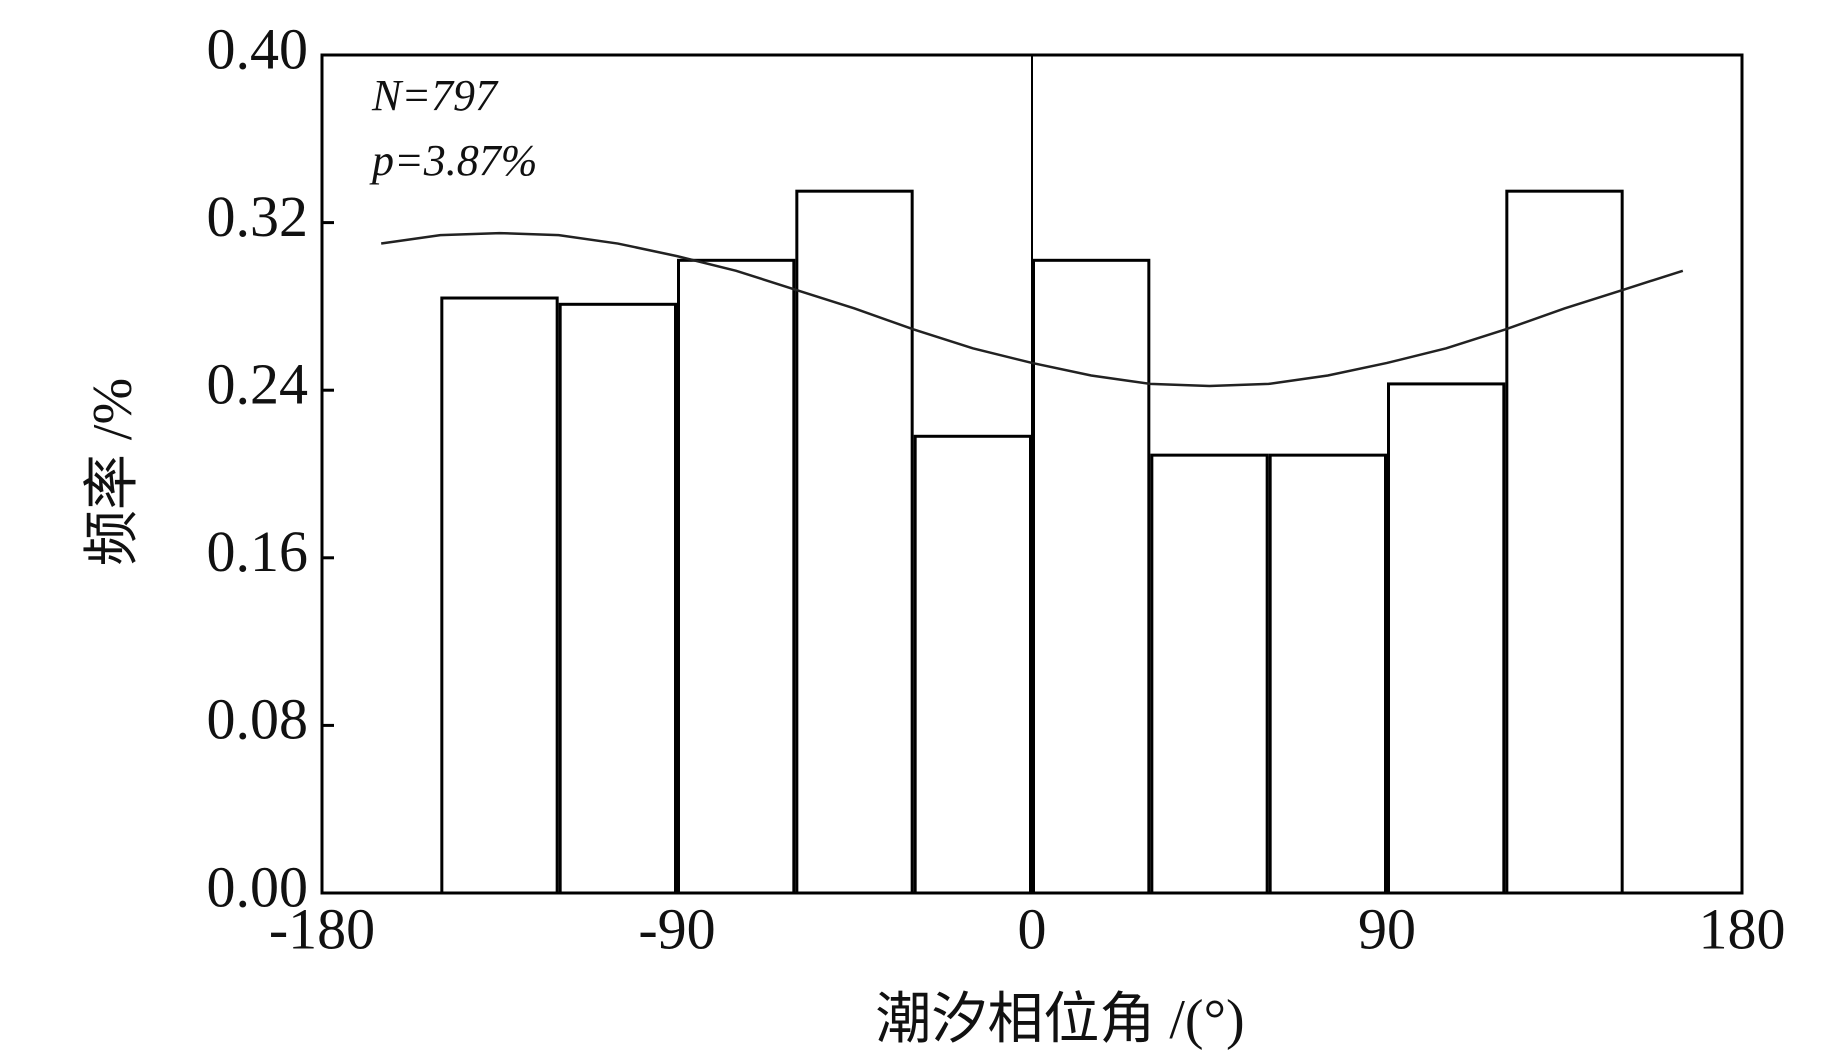 Image resolution: width=1843 pixels, height=1063 pixels. Describe the element at coordinates (435, 95) in the screenshot. I see `annotation: N=797` at that location.